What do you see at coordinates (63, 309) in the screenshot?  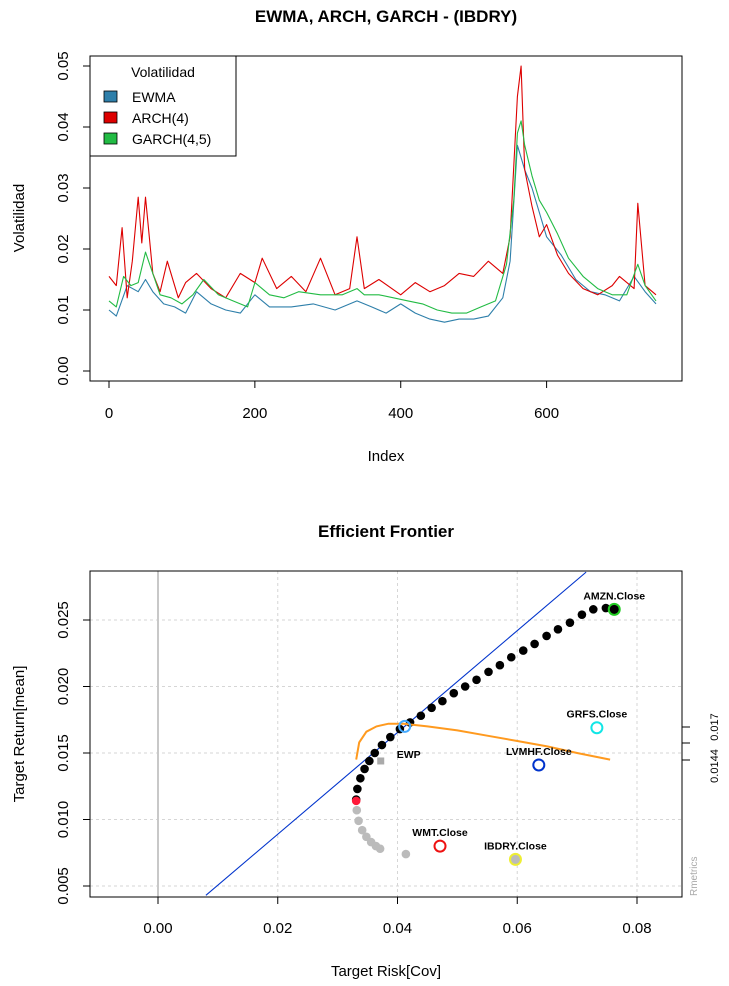 I see `y-tick-label: 0.01` at bounding box center [63, 309].